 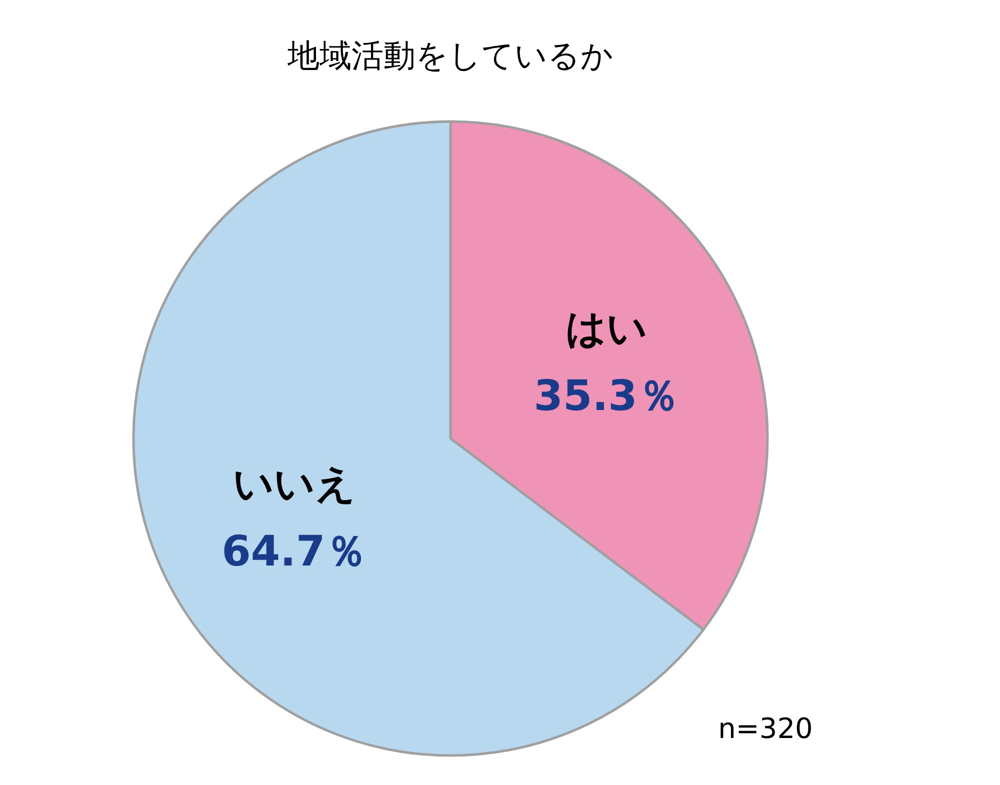 What do you see at coordinates (607, 329) in the screenshot?
I see `slice-label: はい` at bounding box center [607, 329].